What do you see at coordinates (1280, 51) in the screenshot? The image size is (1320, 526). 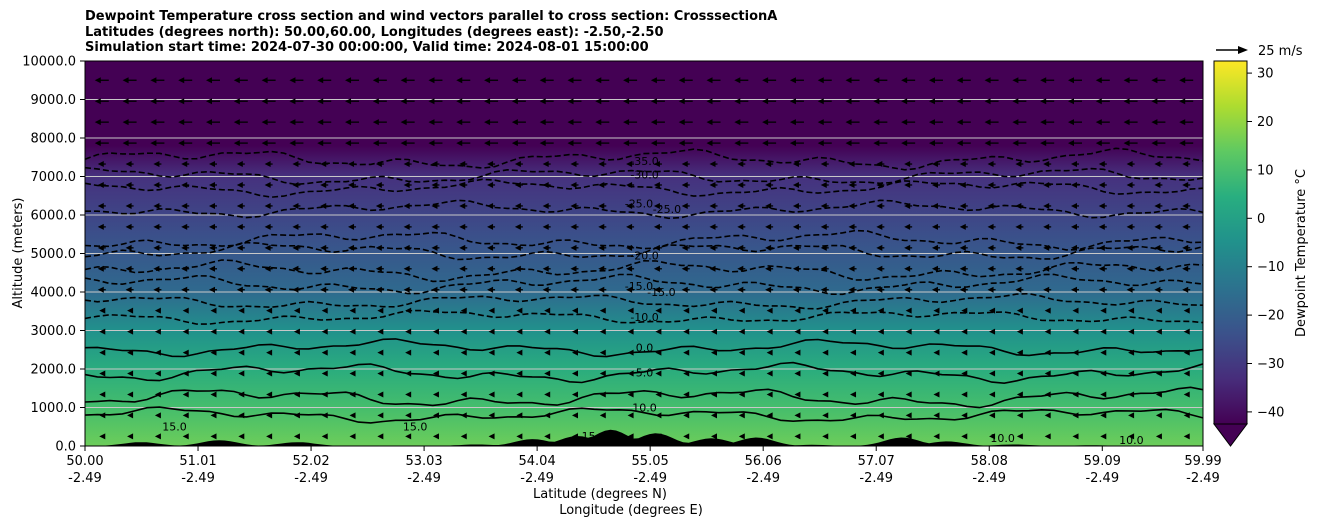 I see `wind-reference-label: 25 m/s` at bounding box center [1280, 51].